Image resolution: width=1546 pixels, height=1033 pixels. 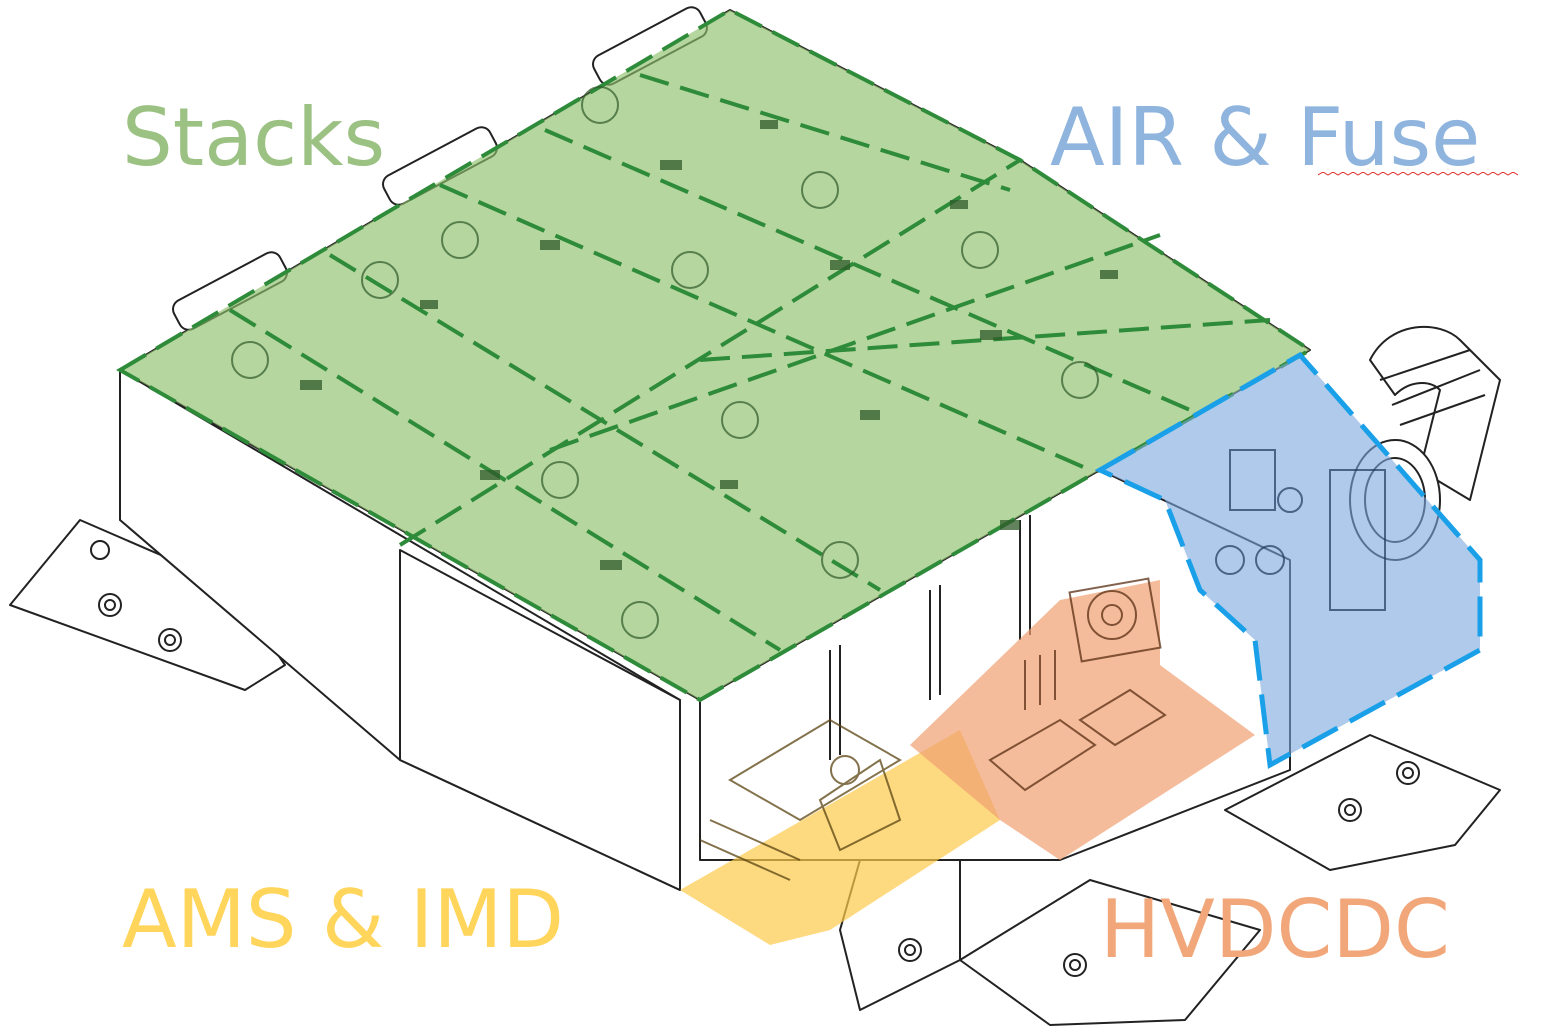 What do you see at coordinates (1275, 929) in the screenshot?
I see `hvdcdc-label: HVDCDC` at bounding box center [1275, 929].